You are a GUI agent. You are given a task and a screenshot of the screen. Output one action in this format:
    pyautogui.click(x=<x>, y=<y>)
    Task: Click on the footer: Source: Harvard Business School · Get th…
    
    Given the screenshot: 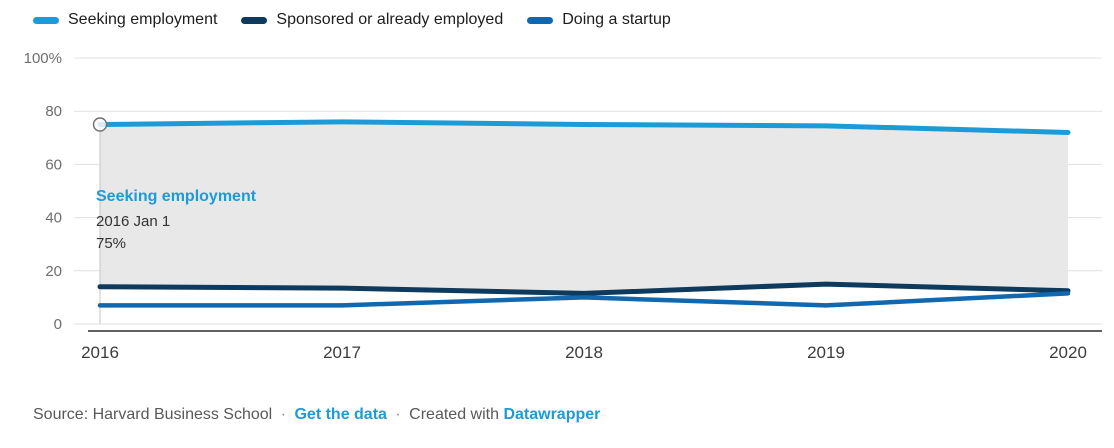 What is the action you would take?
    pyautogui.click(x=316, y=415)
    